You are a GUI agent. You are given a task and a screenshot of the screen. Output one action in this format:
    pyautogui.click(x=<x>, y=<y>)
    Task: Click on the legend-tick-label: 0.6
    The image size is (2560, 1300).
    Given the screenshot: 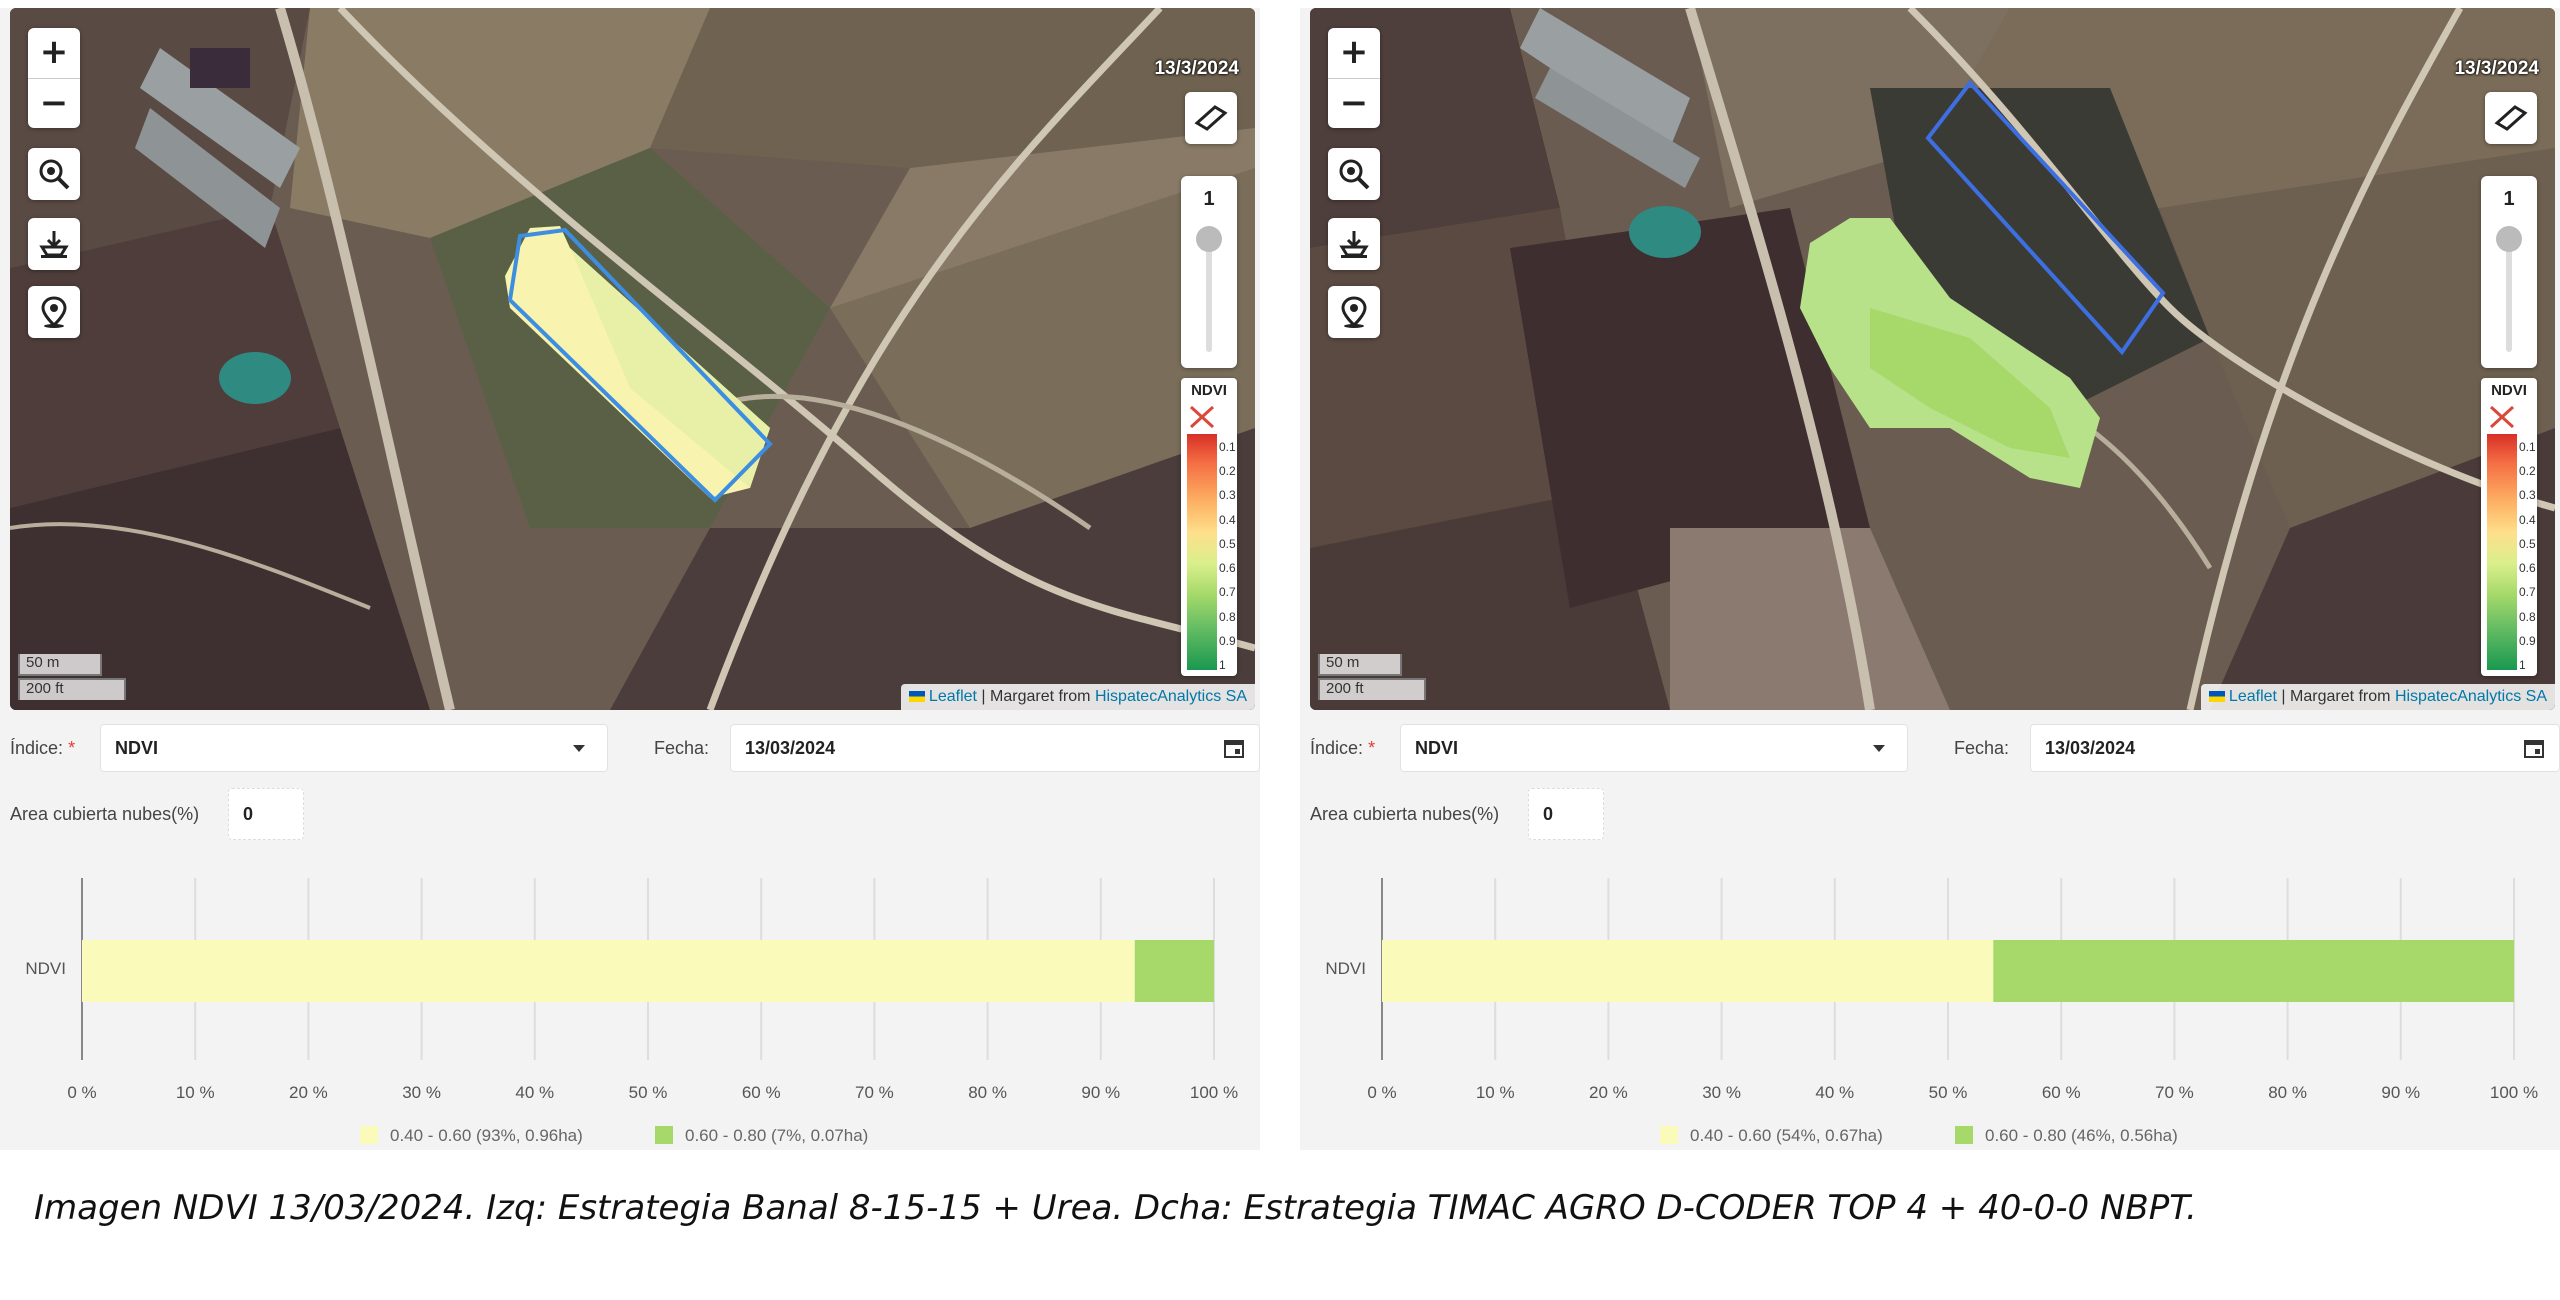 What is the action you would take?
    pyautogui.click(x=1227, y=568)
    